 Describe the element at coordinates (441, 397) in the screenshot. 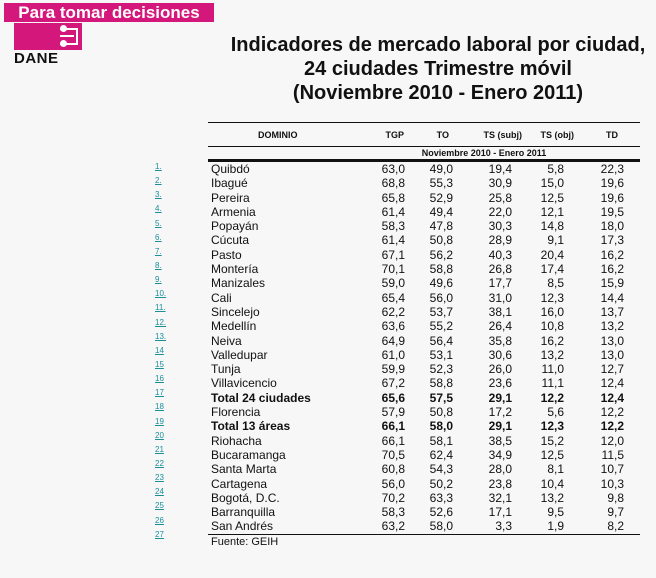

I see `cell-value: 57,5` at that location.